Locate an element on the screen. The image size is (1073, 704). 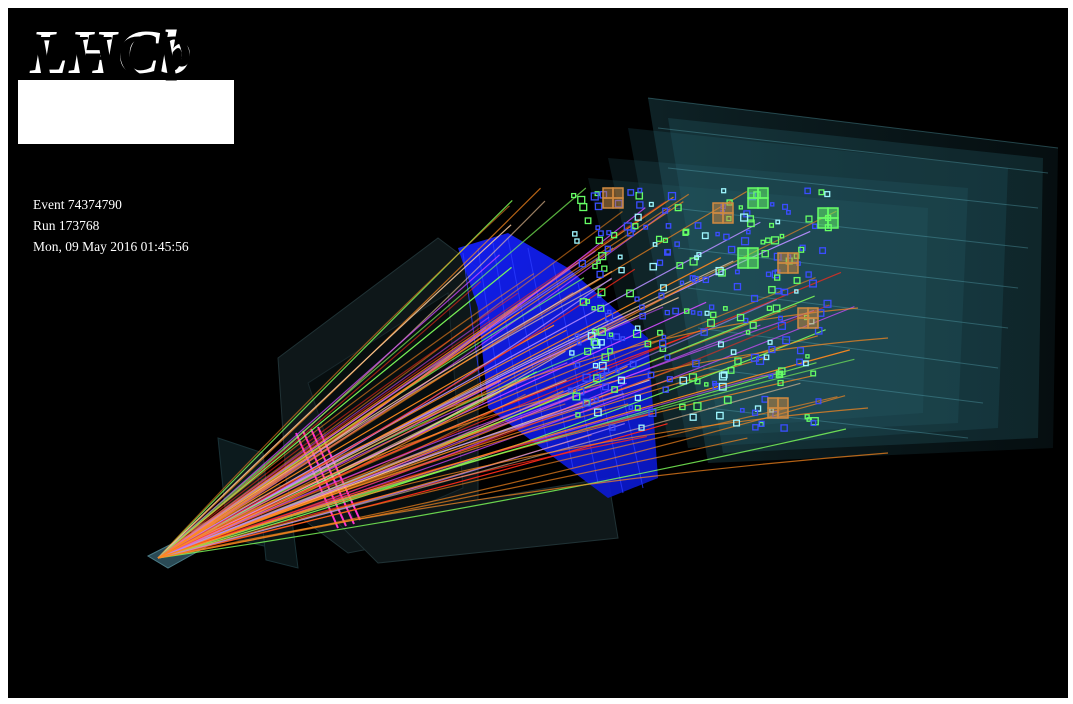
track is located at coordinates (346, 416).